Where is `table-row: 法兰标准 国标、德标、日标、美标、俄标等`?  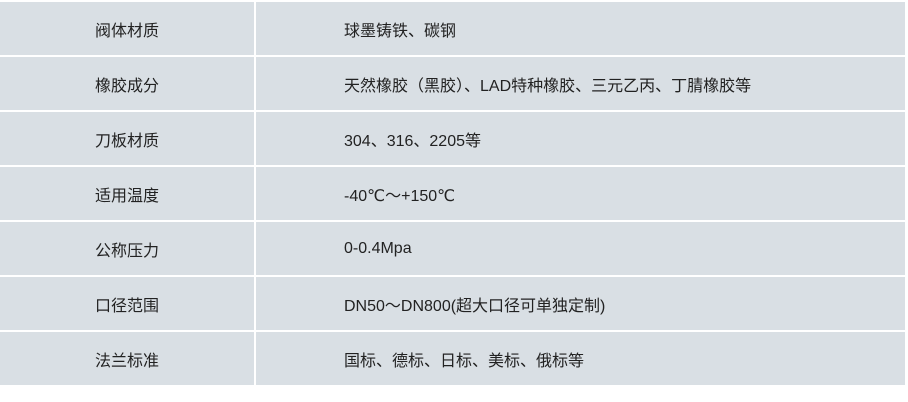
table-row: 法兰标准 国标、德标、日标、美标、俄标等 is located at coordinates (453, 358).